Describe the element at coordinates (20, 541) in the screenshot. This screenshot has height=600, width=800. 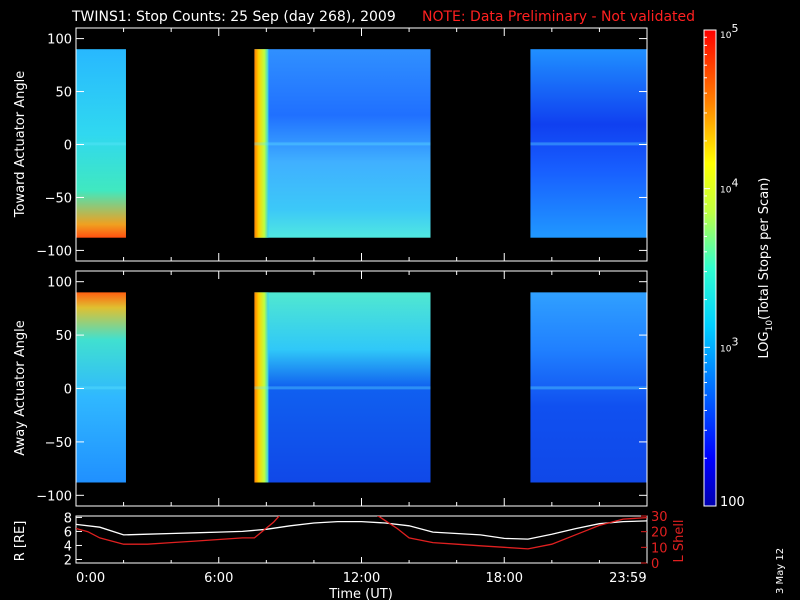
I see `orbit-y-label-left: R [RE]` at that location.